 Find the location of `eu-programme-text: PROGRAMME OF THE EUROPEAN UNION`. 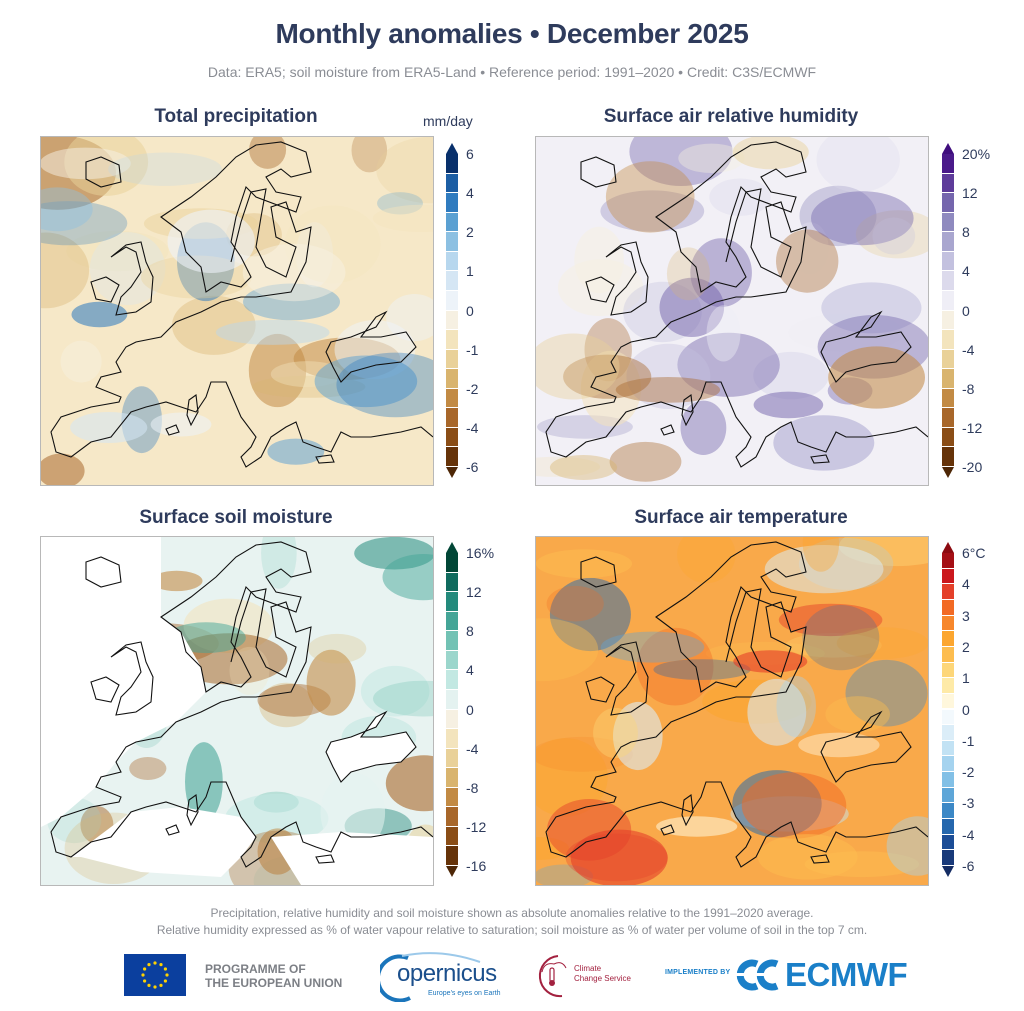

eu-programme-text: PROGRAMME OF THE EUROPEAN UNION is located at coordinates (273, 976).